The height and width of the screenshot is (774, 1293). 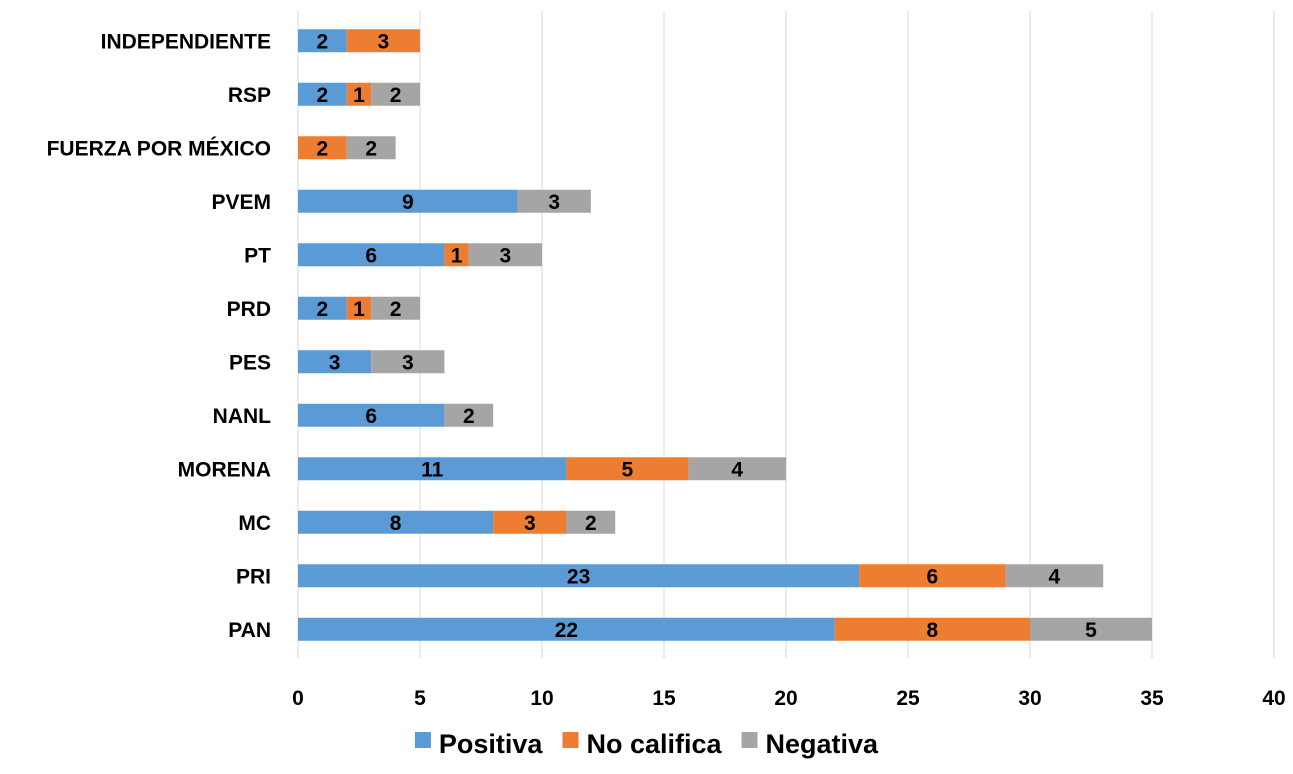 I want to click on bar-mc-negativa, so click(x=591, y=522).